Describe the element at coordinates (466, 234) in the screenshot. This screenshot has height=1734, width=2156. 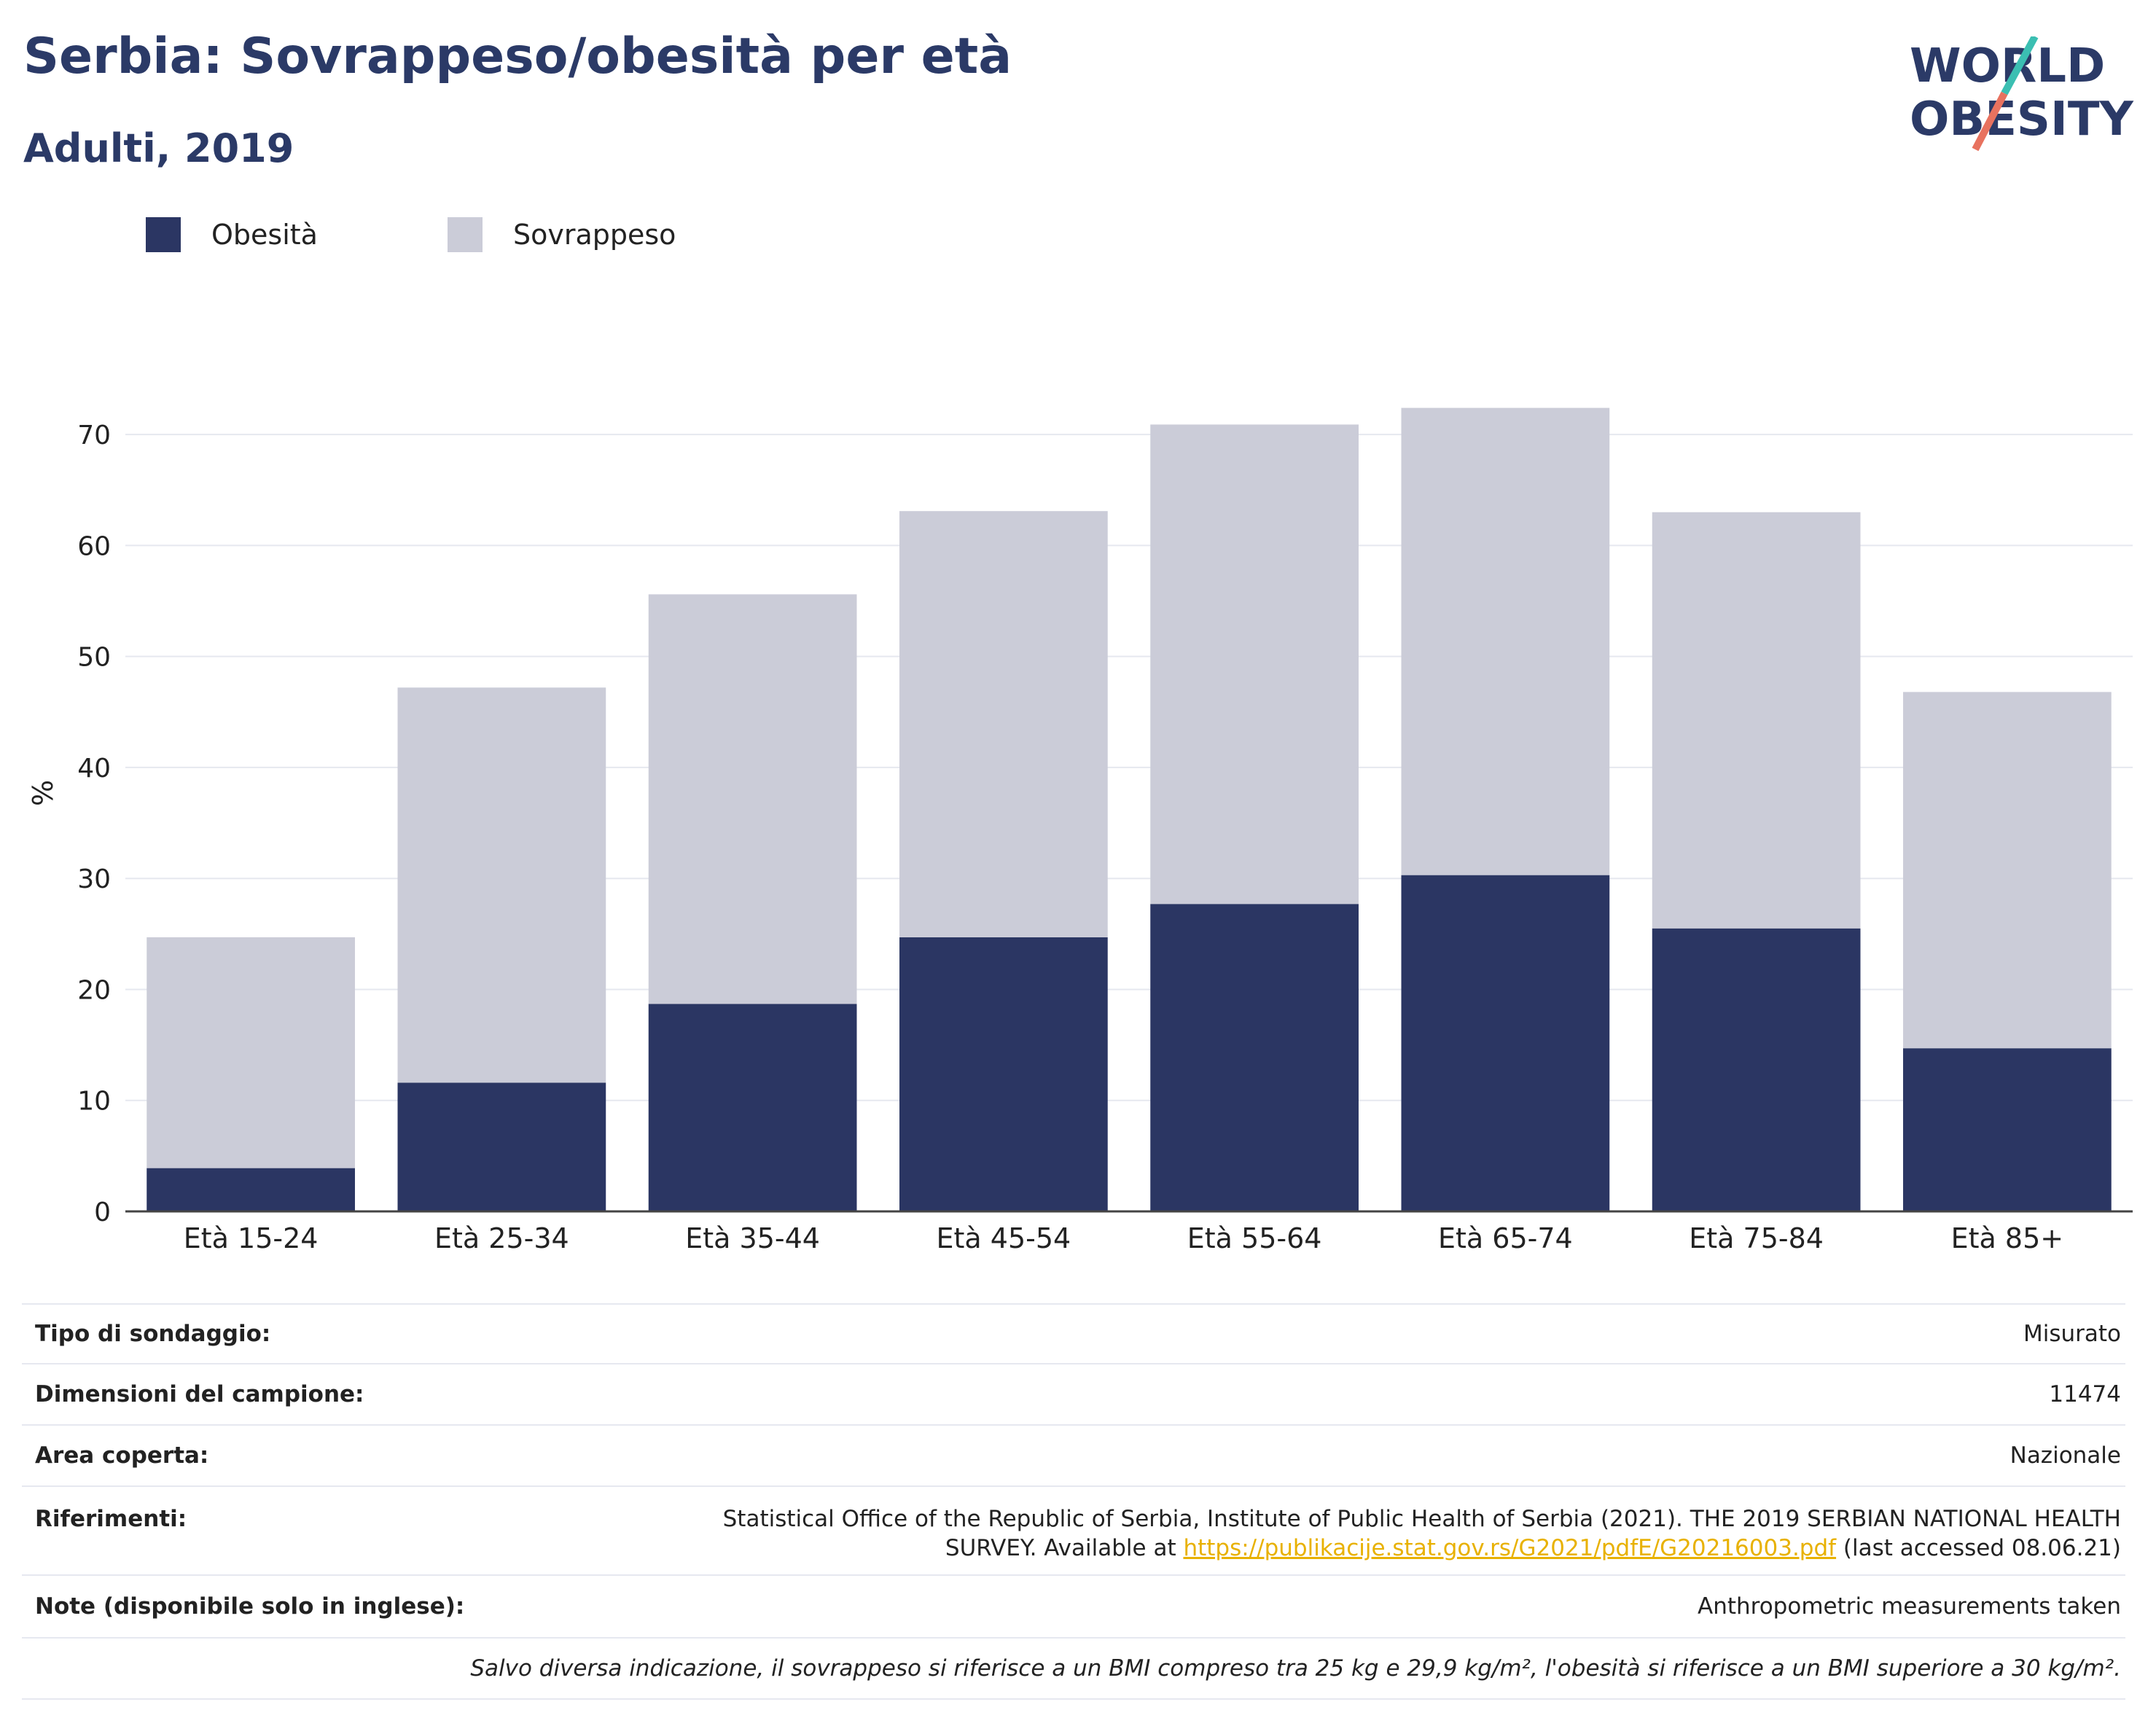
I see `legend-swatch-overweight` at that location.